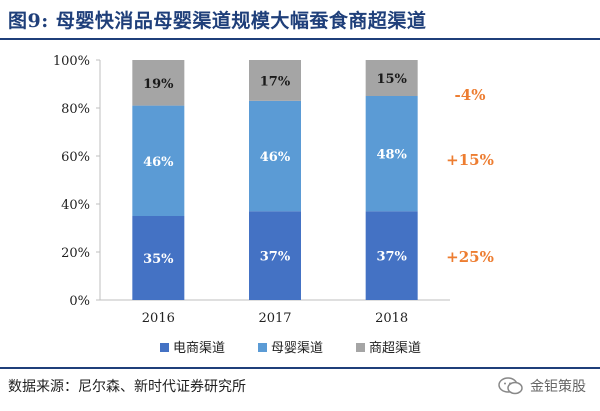 The image size is (600, 411). Describe the element at coordinates (158, 318) in the screenshot. I see `x-tick-label: 2016` at that location.